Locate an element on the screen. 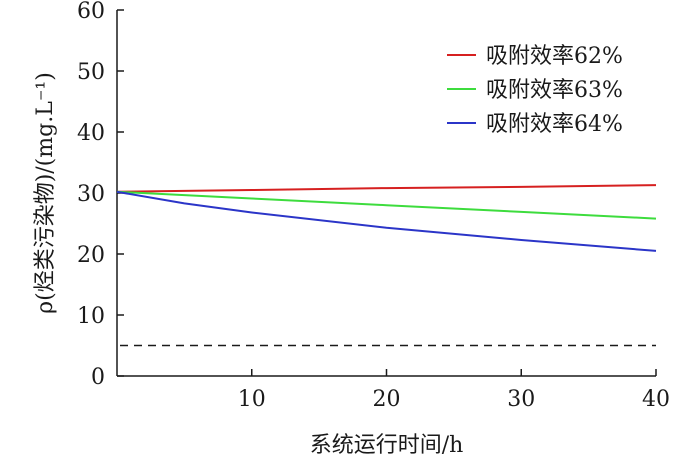 The height and width of the screenshot is (463, 700). y-tick-label: 50 is located at coordinates (91, 72).